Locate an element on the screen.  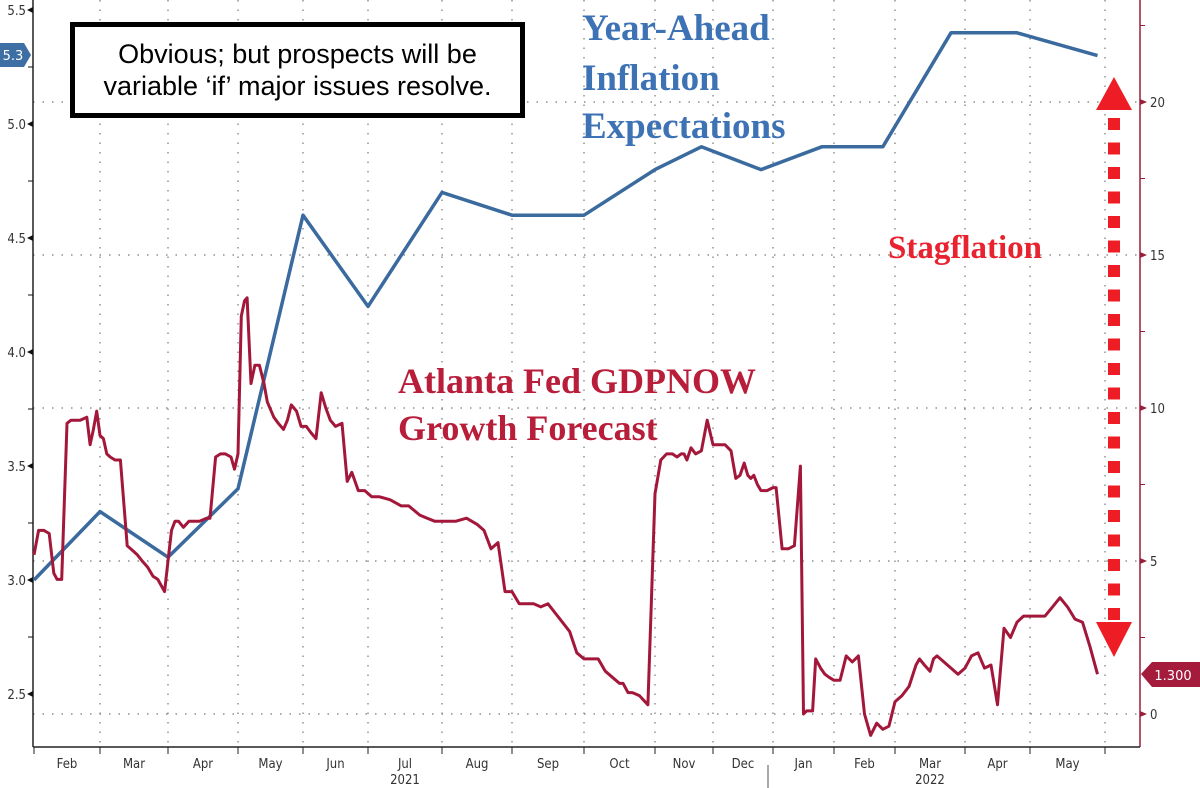
left-value-tag-shape is located at coordinates (15, 55).